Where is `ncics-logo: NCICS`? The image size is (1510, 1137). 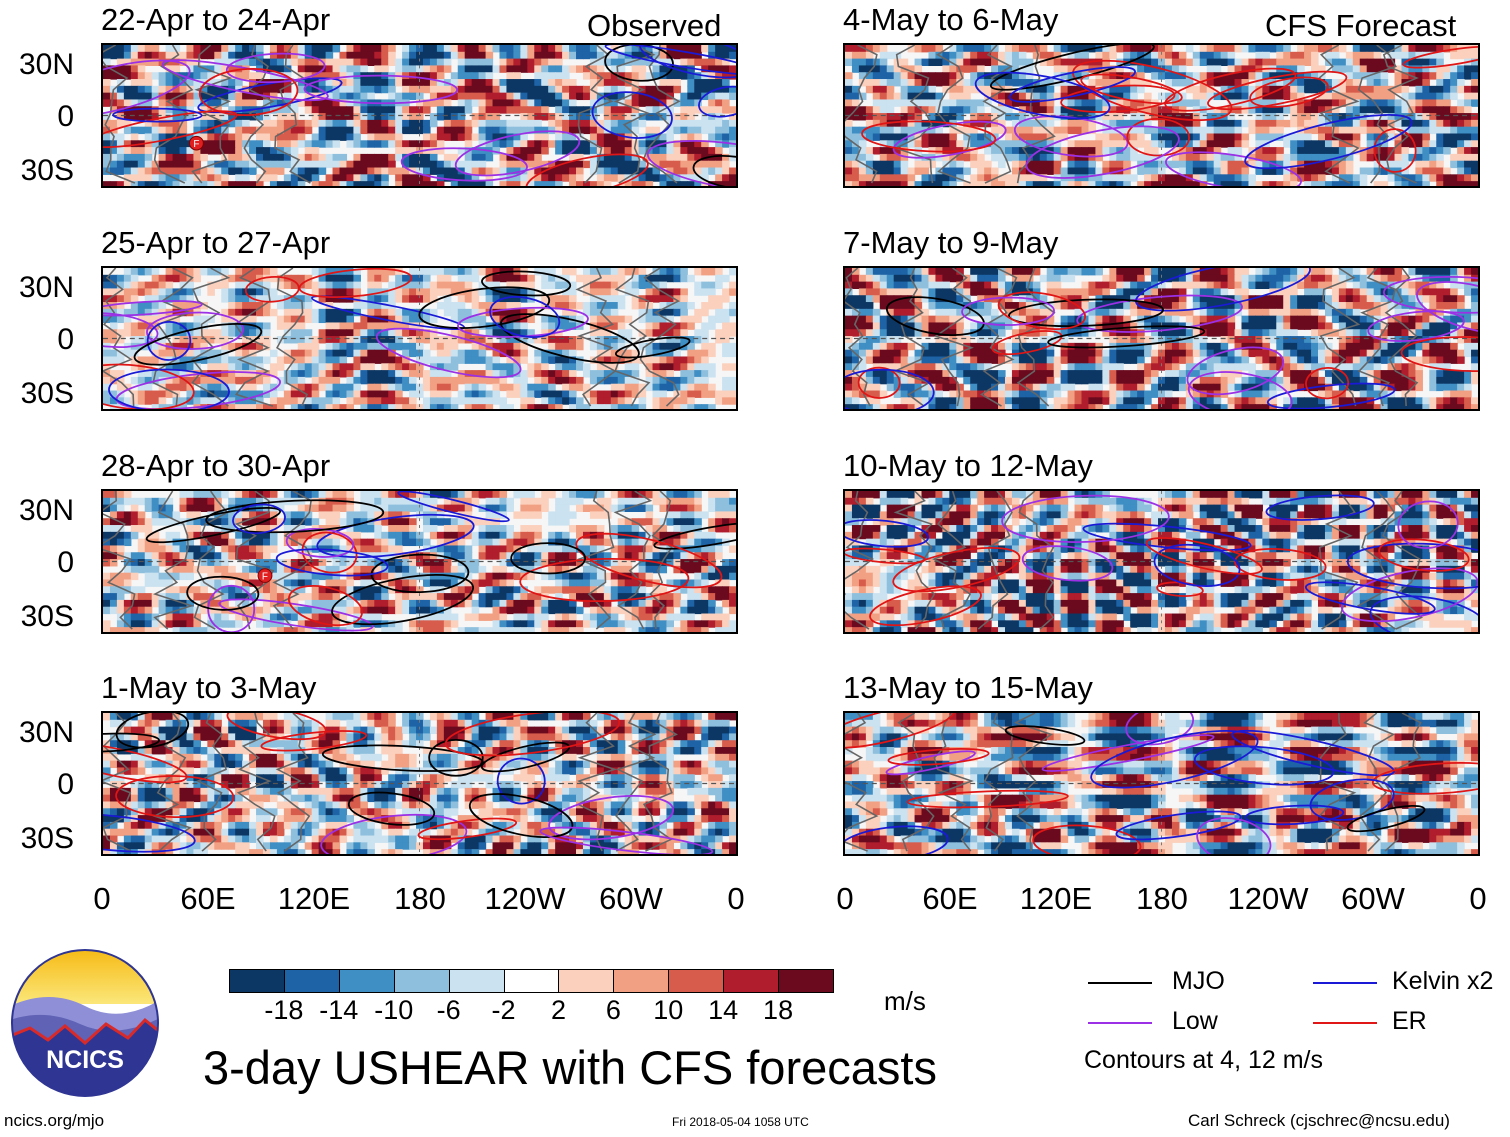
ncics-logo: NCICS is located at coordinates (85, 1023).